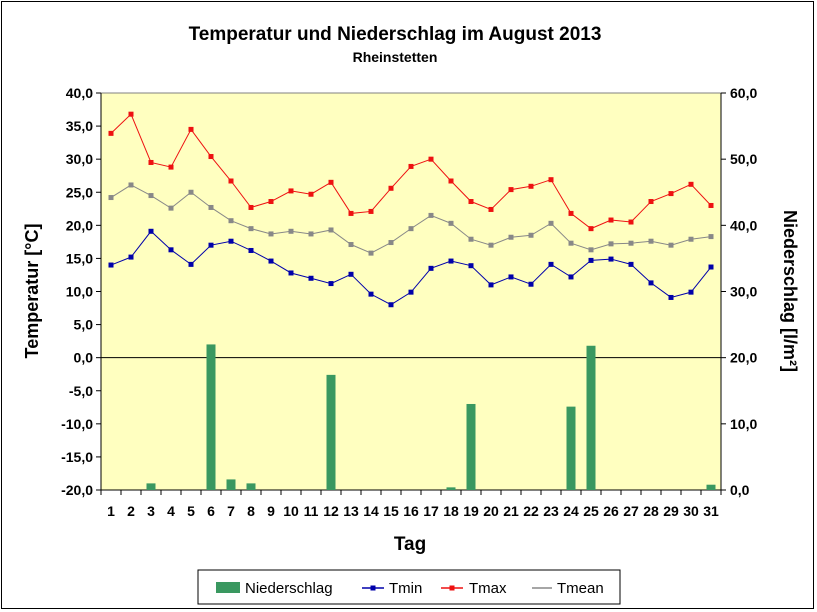  I want to click on x-tick-label: 22, so click(531, 511).